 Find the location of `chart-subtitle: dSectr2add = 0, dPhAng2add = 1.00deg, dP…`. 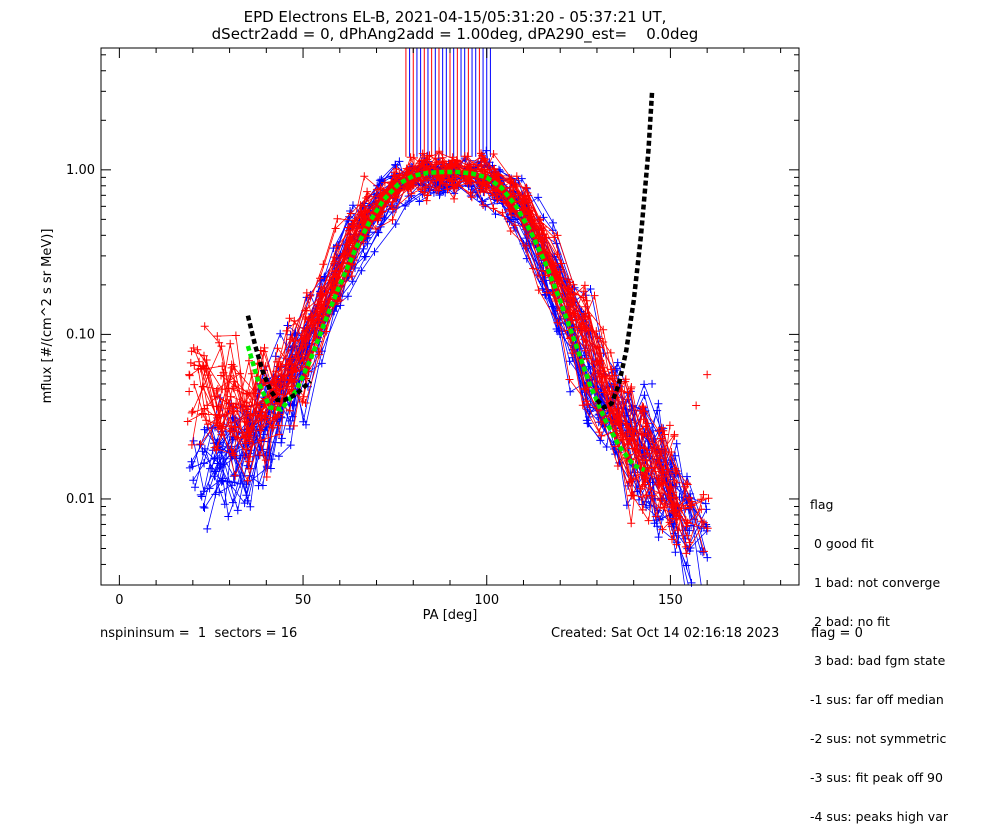

chart-subtitle: dSectr2add = 0, dPhAng2add = 1.00deg, dP… is located at coordinates (455, 34).